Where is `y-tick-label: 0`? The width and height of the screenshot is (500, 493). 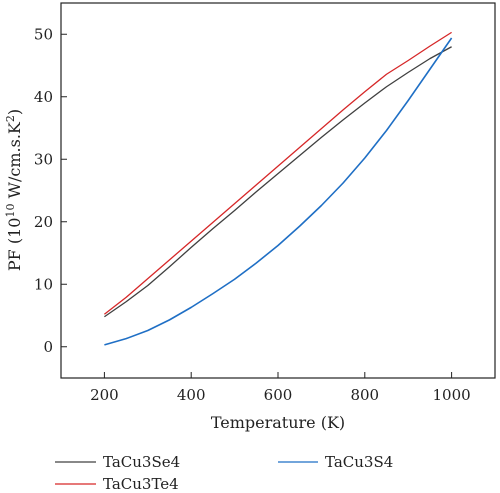 y-tick-label: 0 is located at coordinates (48, 347).